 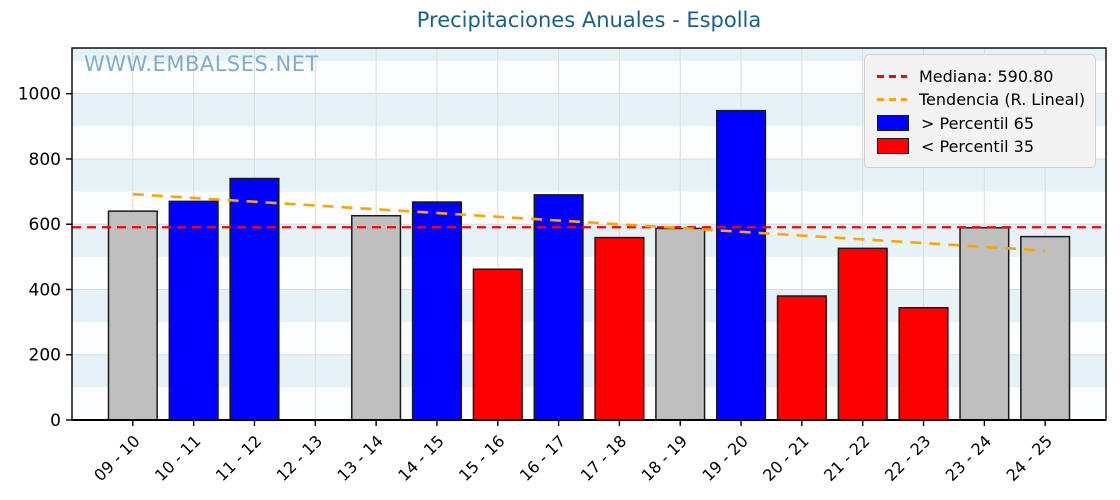 What do you see at coordinates (786, 458) in the screenshot?
I see `x-tick-label: 20 - 21` at bounding box center [786, 458].